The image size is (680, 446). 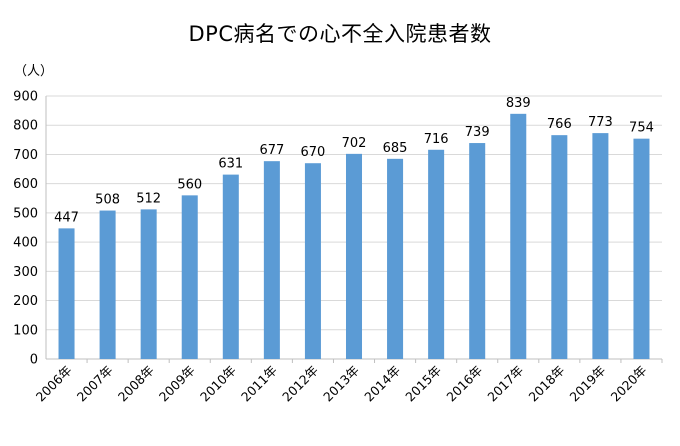 I want to click on data-label-2020年: 754, so click(x=641, y=128).